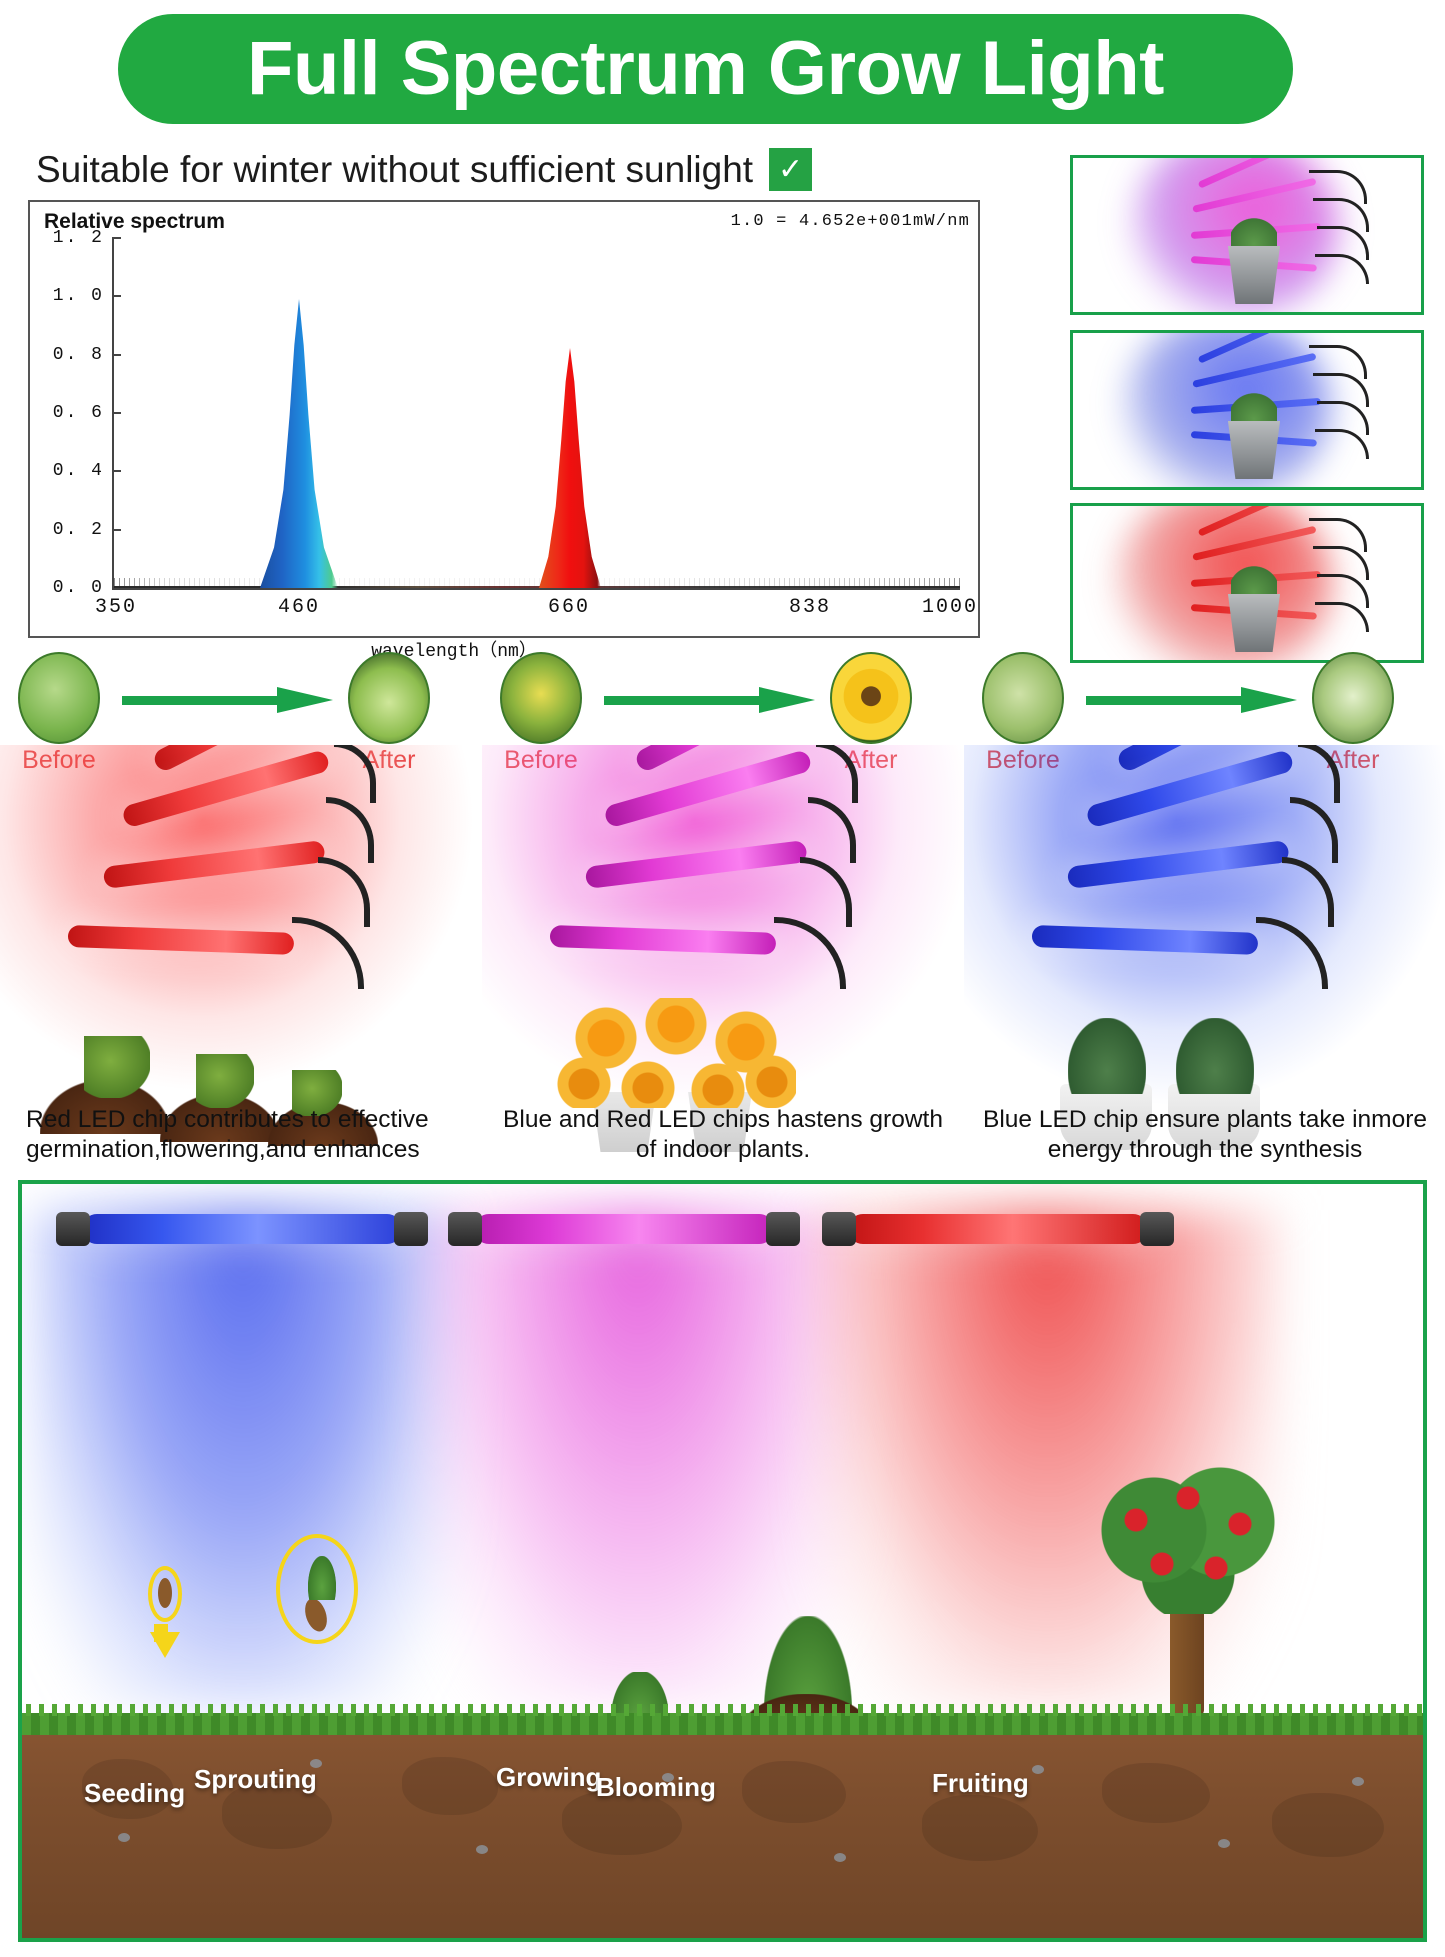  What do you see at coordinates (243, 1460) in the screenshot?
I see `blue-cone` at bounding box center [243, 1460].